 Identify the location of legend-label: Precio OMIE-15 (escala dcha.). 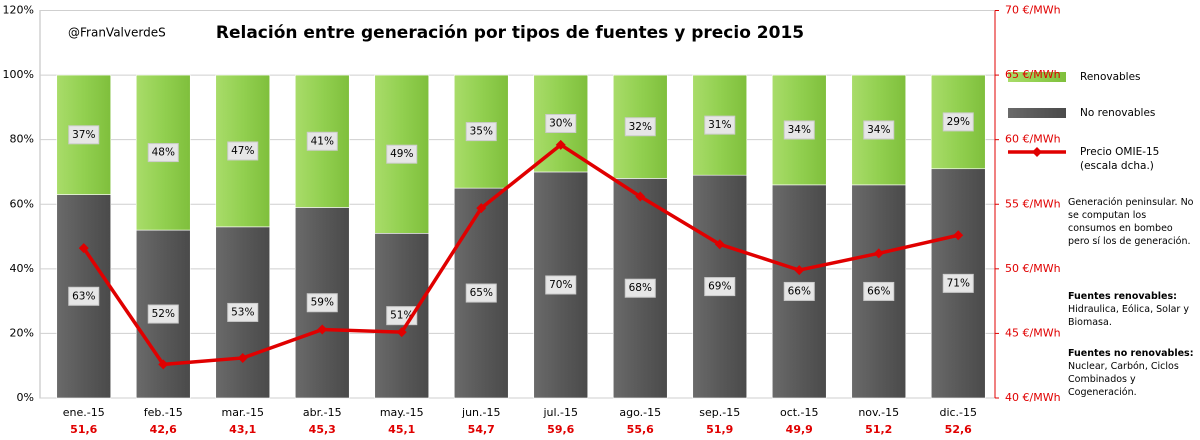
(1120, 159).